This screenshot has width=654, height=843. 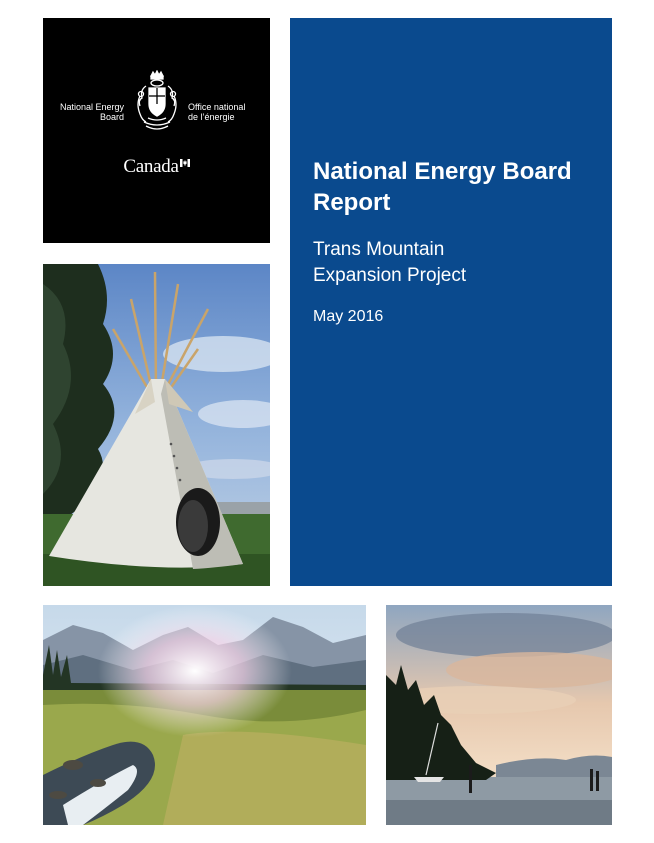 I want to click on report-date: May 2016, so click(x=348, y=316).